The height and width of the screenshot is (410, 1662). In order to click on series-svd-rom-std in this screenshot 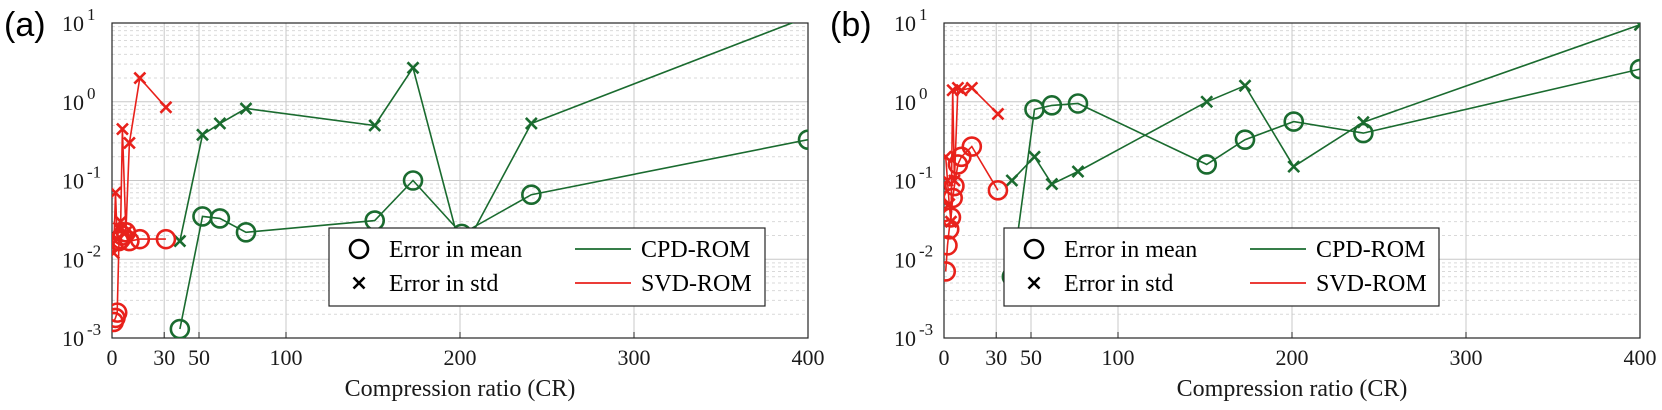, I will do `click(974, 155)`.